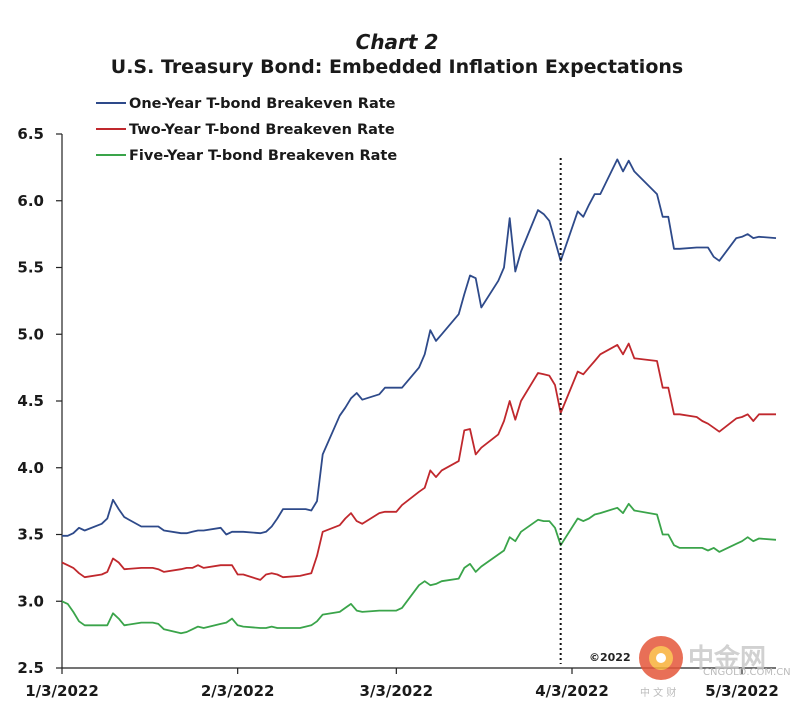 This screenshot has width=794, height=710. What do you see at coordinates (238, 691) in the screenshot?
I see `x-tick-label: 2/3/2022` at bounding box center [238, 691].